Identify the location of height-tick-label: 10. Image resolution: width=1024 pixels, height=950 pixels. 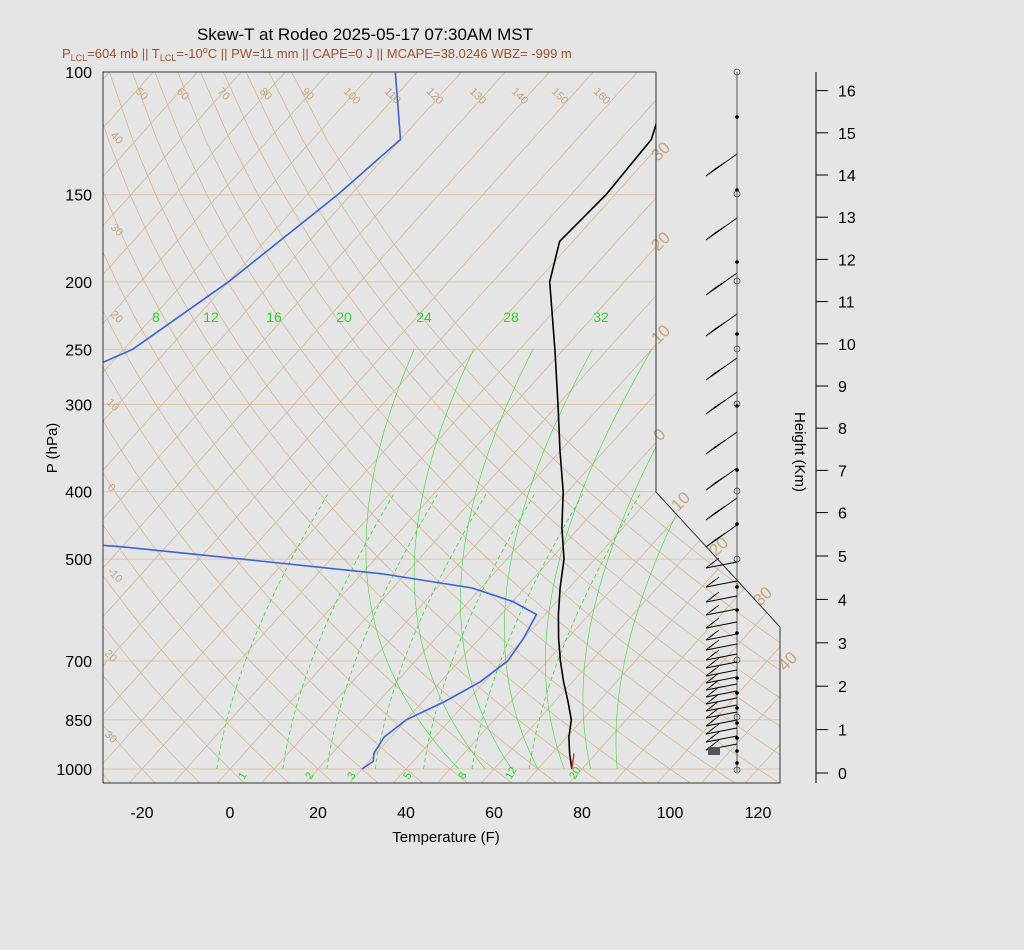
(847, 345).